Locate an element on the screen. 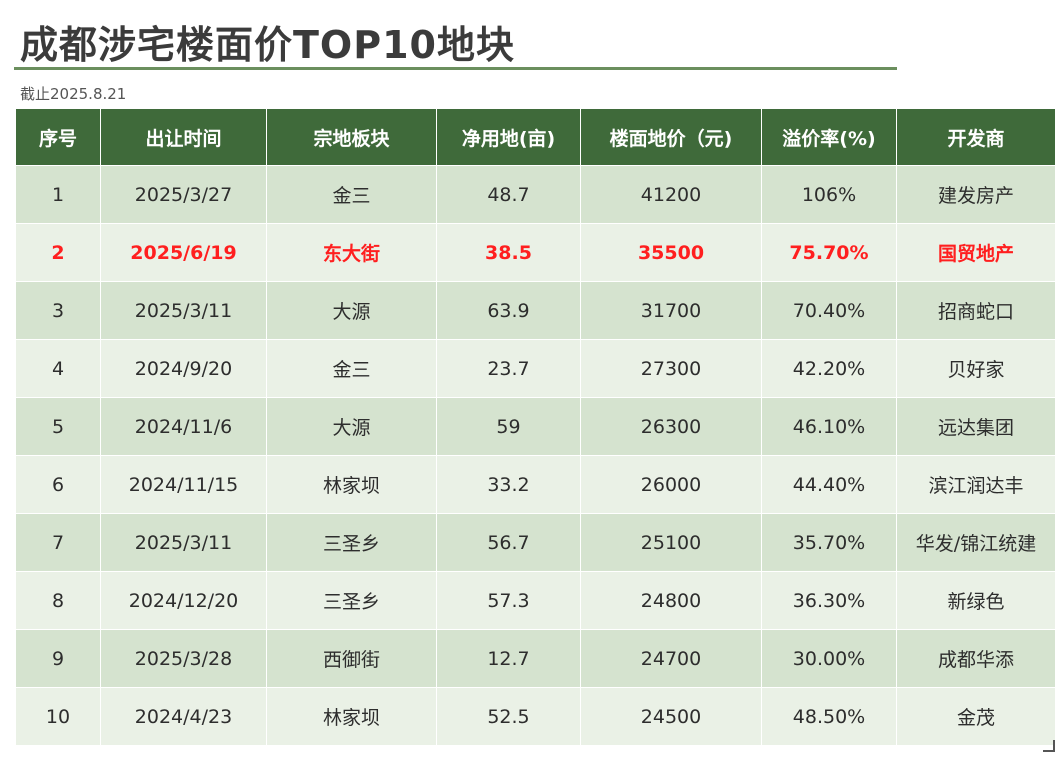  table-row: 3 2025/3/11 大源 63.9 31700 70.40% 招商蛇口 is located at coordinates (535, 310).